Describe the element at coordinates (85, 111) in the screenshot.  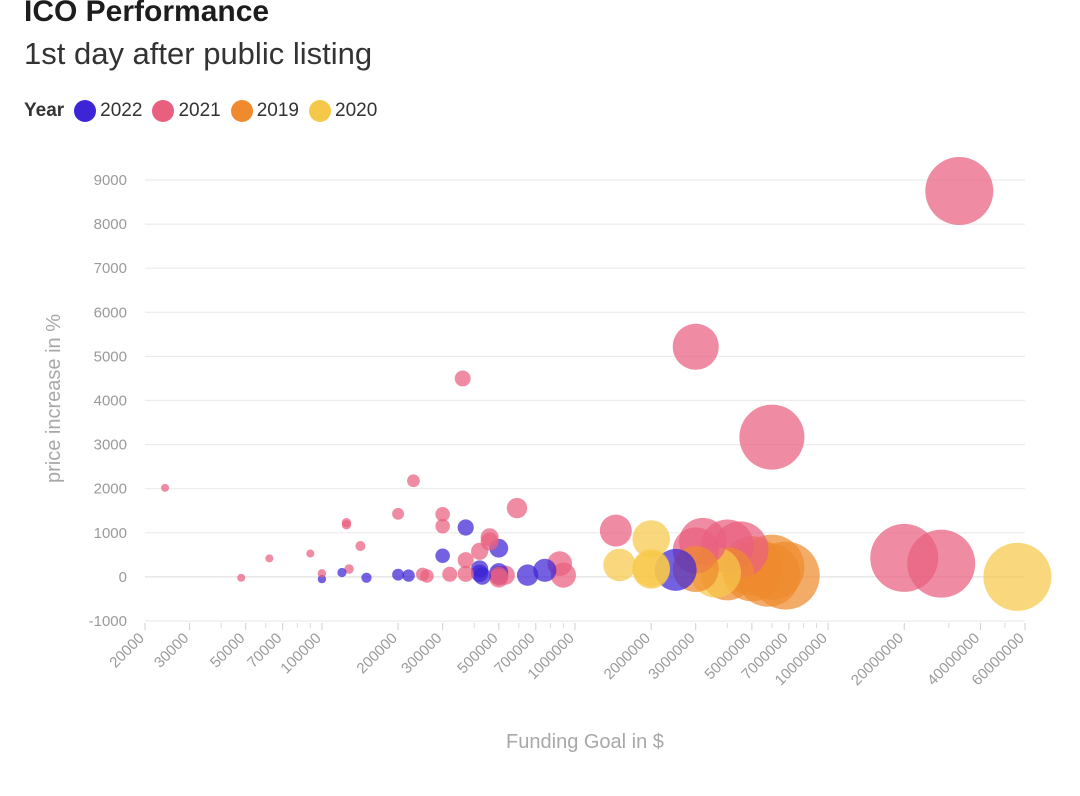
I see `legend-swatch-2022` at that location.